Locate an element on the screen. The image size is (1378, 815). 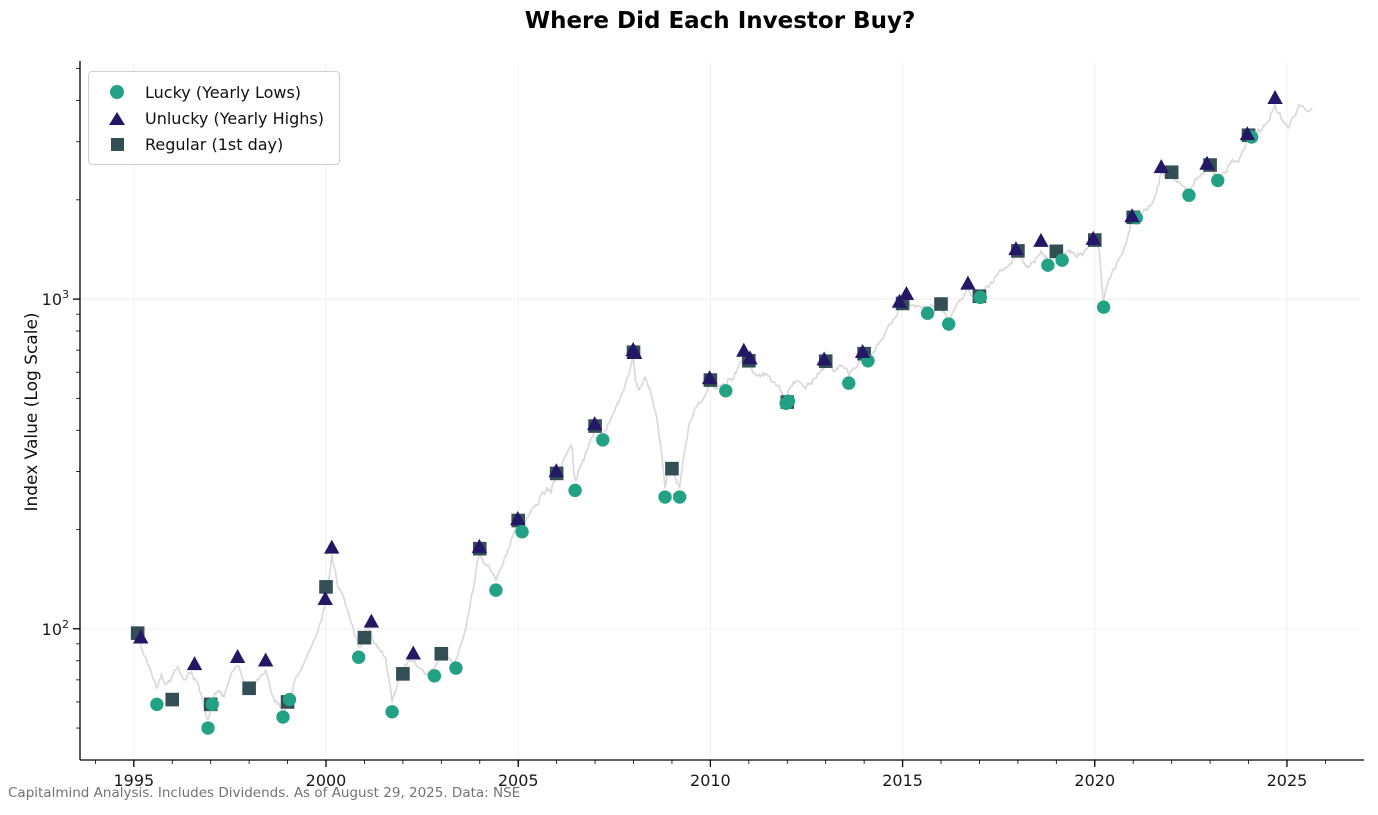
marker-unlucky-2017 is located at coordinates (1016, 248).